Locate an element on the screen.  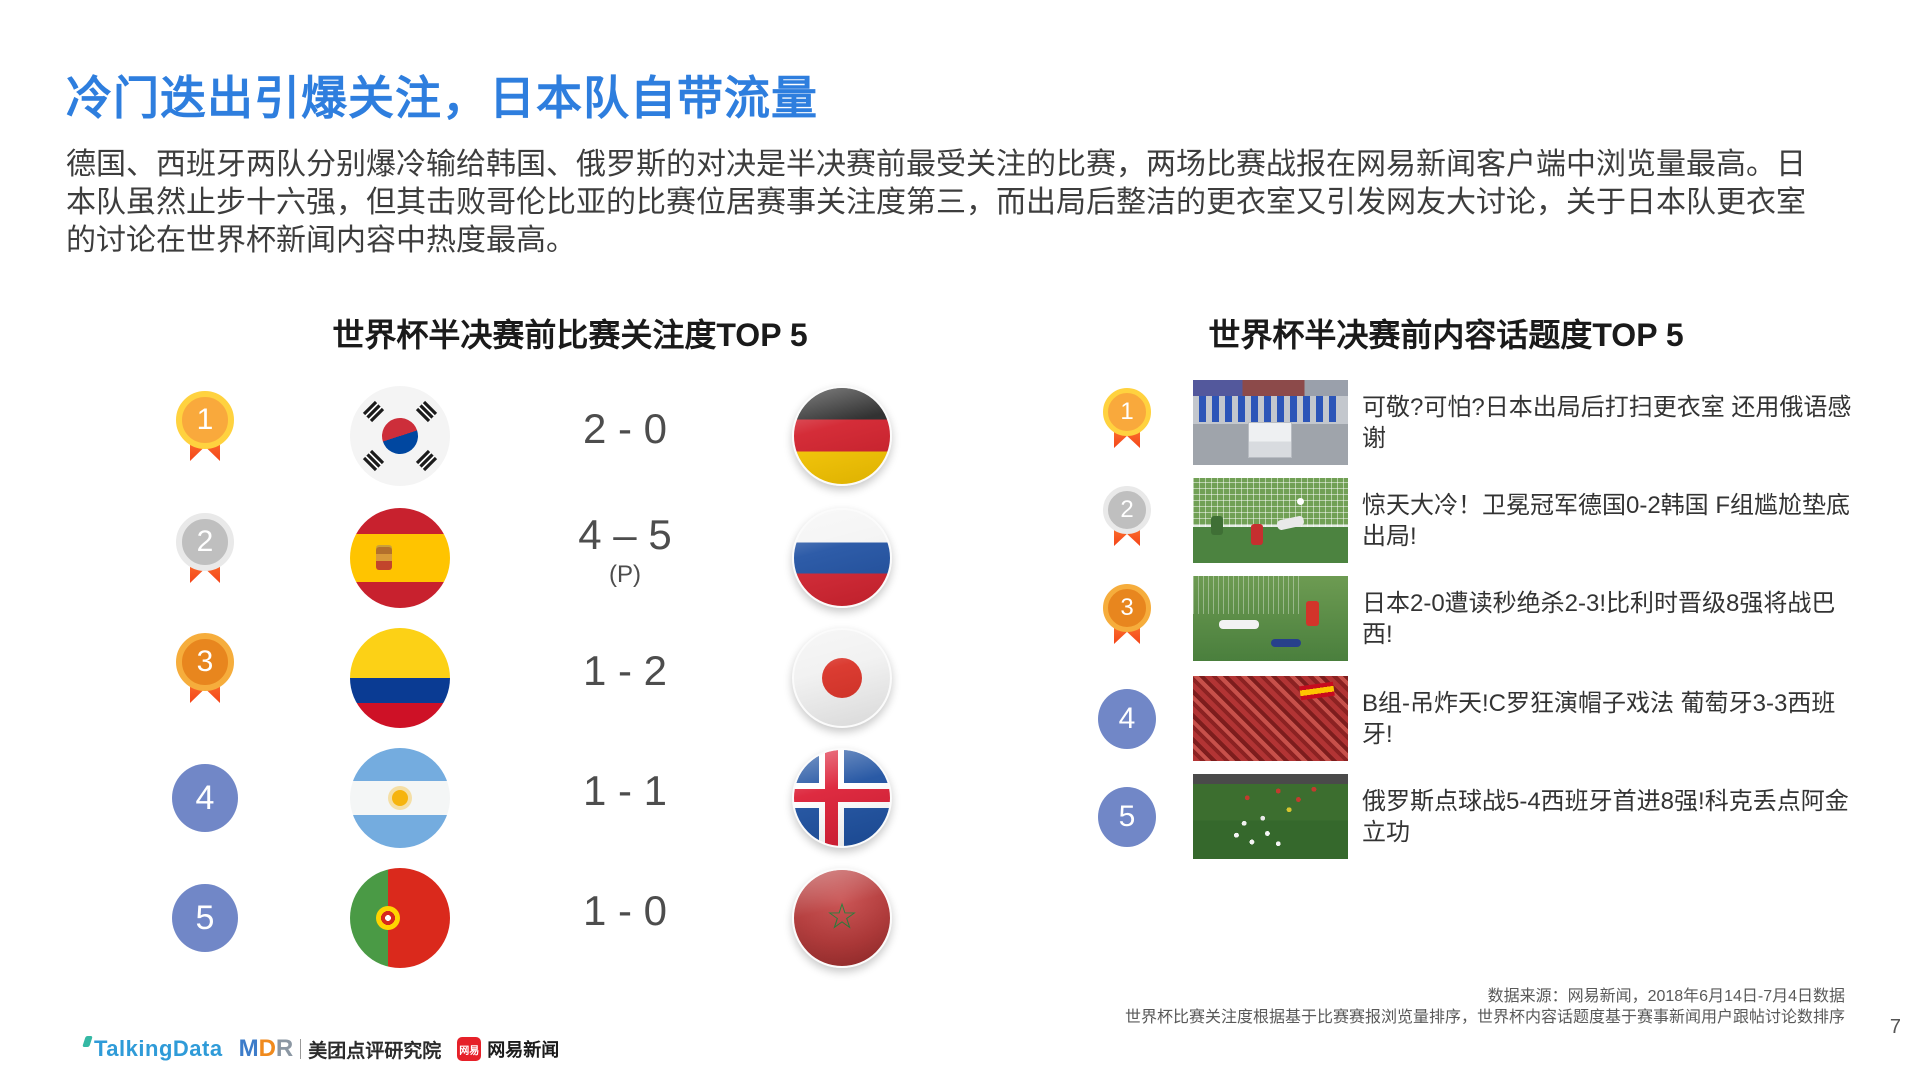
football is located at coordinates (1300, 501).